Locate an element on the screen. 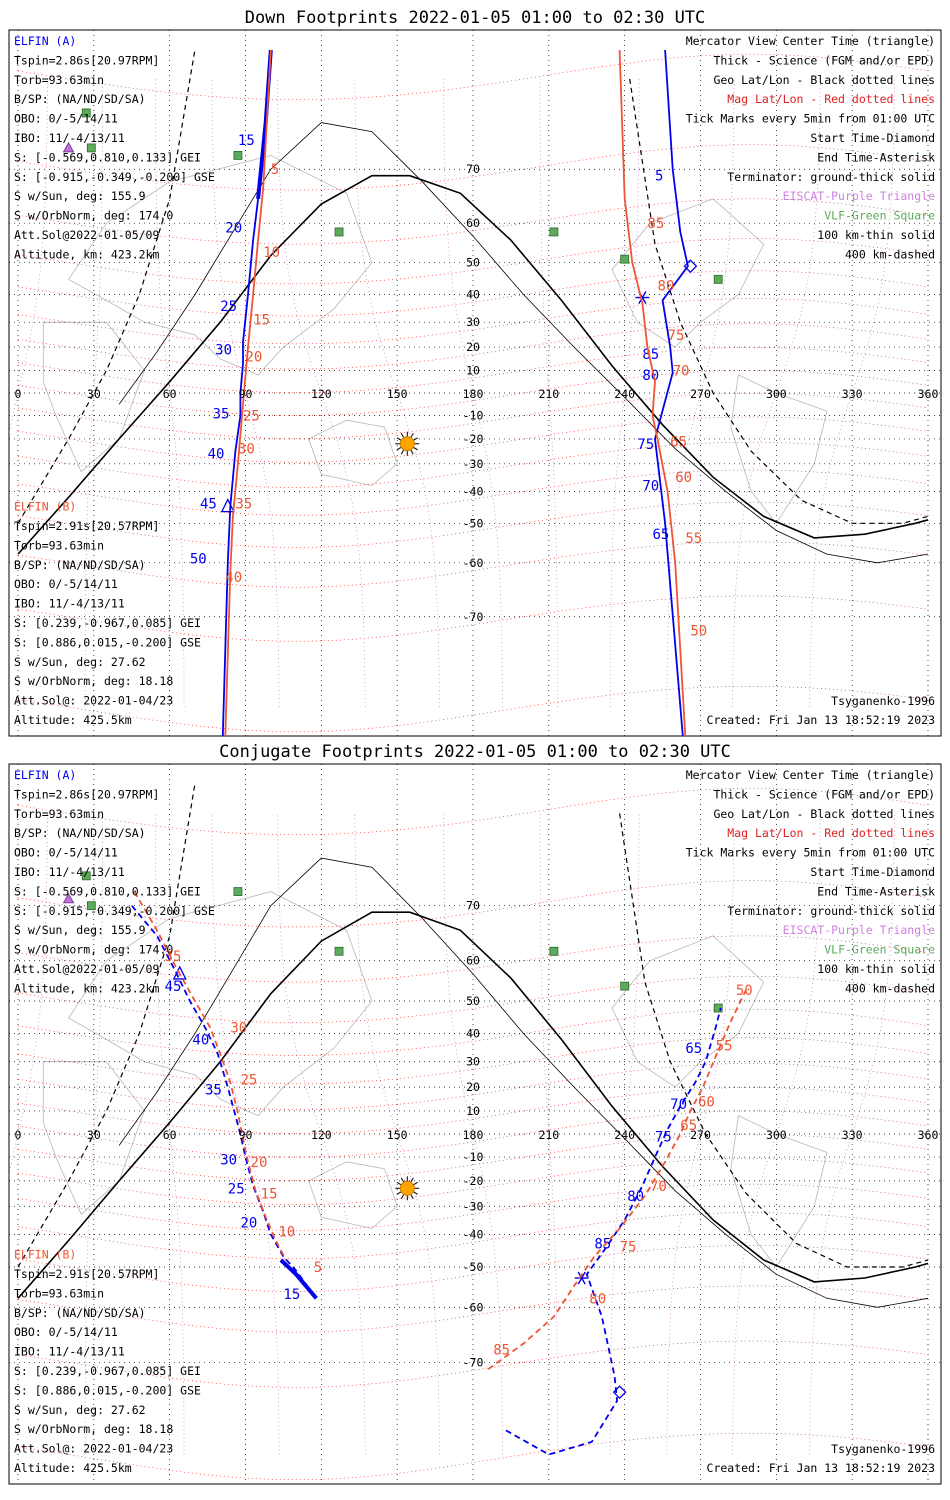  y-tick-label: -40 is located at coordinates (473, 491).